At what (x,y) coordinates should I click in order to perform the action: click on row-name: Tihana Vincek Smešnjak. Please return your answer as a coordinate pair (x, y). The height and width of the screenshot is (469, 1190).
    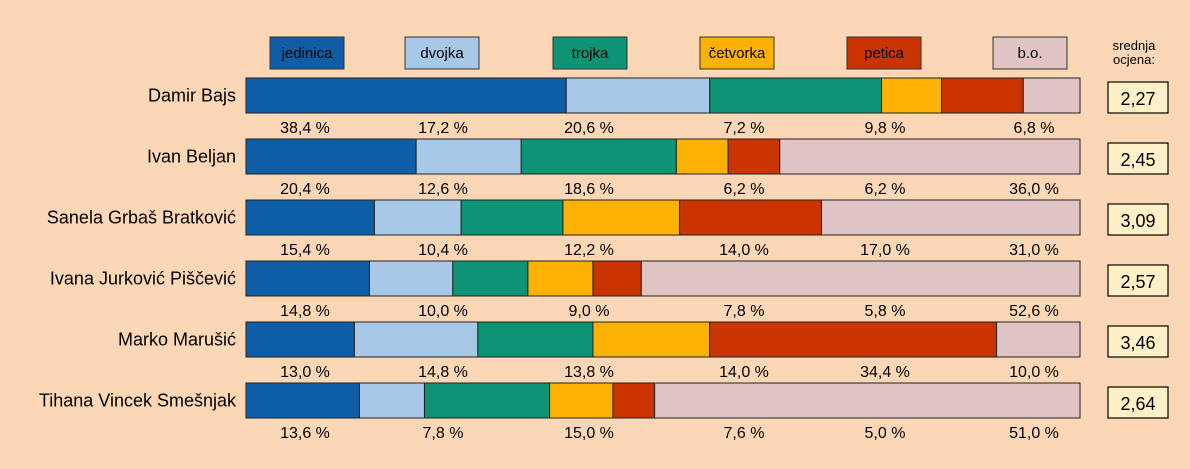
    Looking at the image, I should click on (138, 401).